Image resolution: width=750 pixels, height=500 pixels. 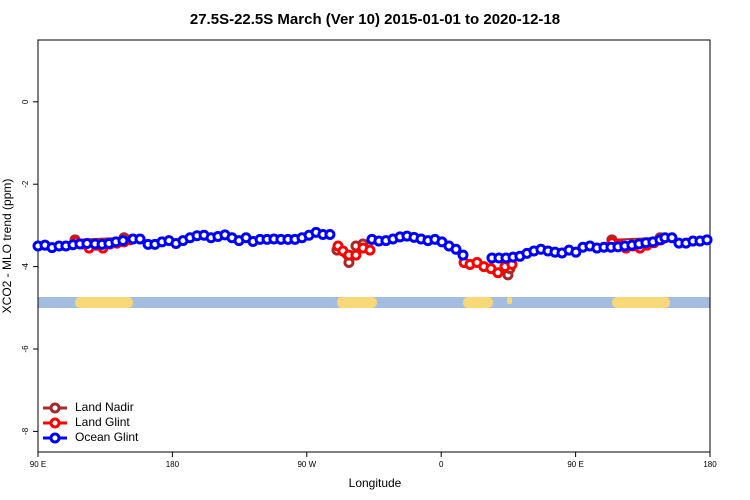 What do you see at coordinates (104, 407) in the screenshot?
I see `legend-label: Land Nadir` at bounding box center [104, 407].